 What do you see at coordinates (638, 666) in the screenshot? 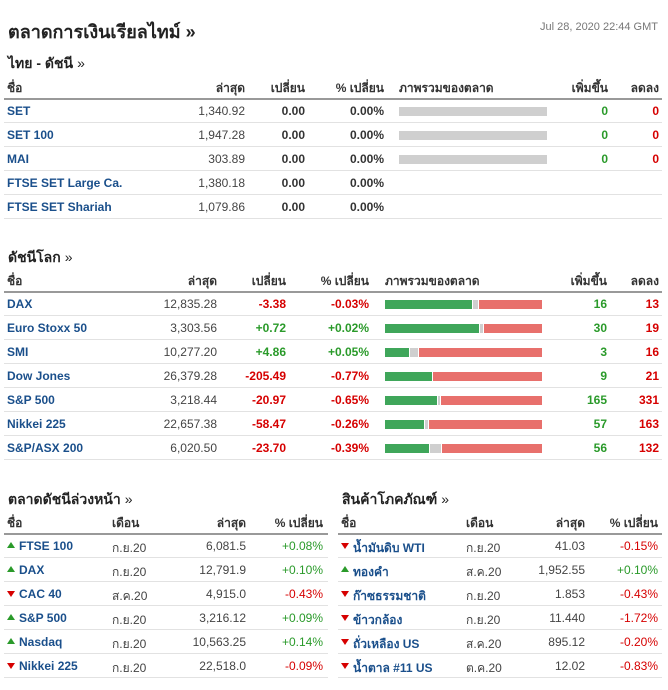
I see `percent-change: -0.83%` at bounding box center [638, 666].